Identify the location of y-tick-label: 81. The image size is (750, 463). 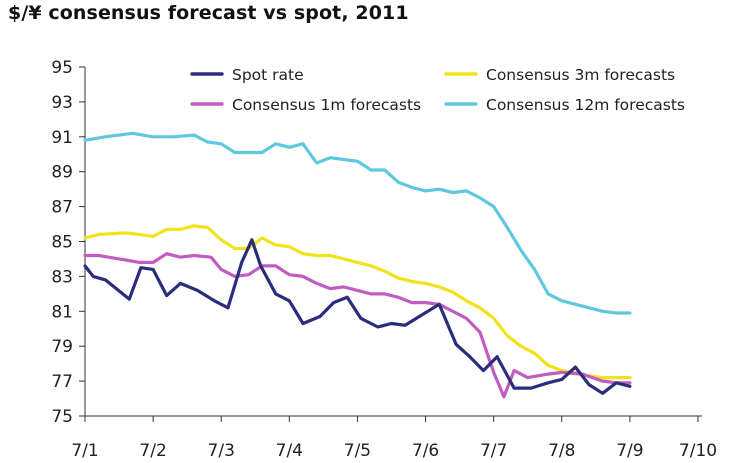
(62, 312).